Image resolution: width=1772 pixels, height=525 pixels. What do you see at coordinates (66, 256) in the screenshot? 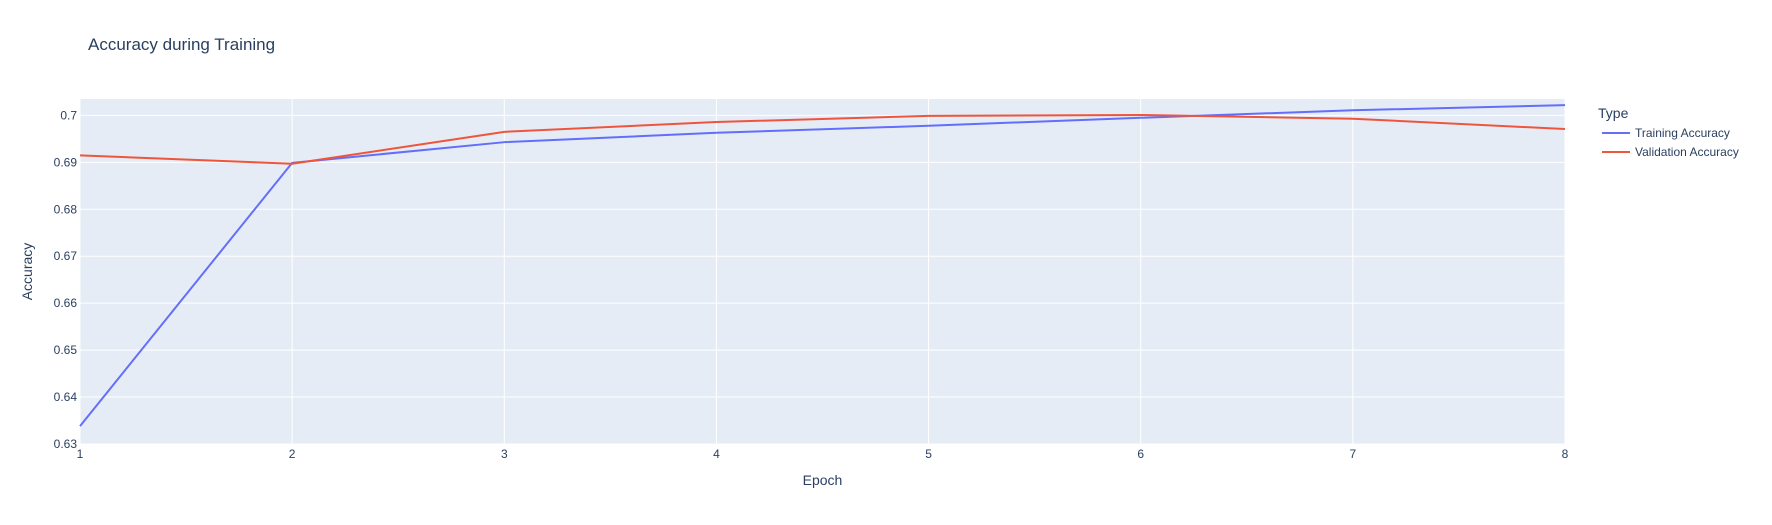
I see `y-tick-label: 0.67` at bounding box center [66, 256].